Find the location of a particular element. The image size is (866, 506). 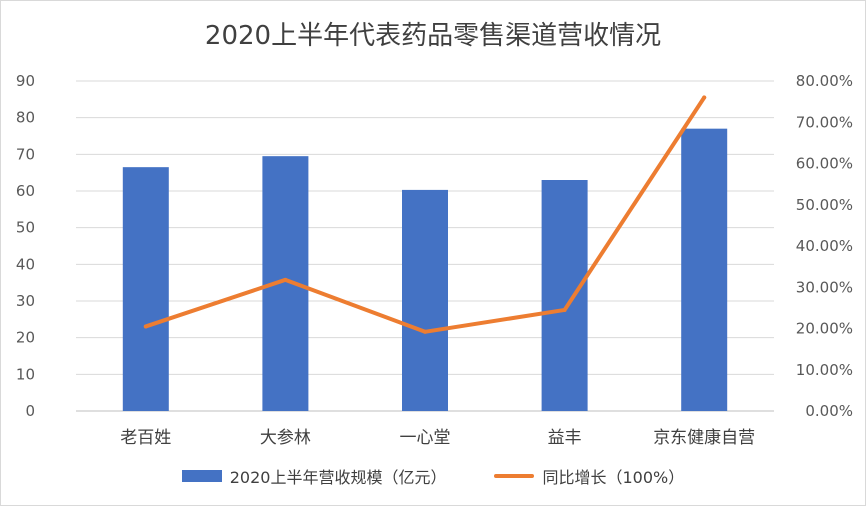

y-left-tick-label: 60 is located at coordinates (25, 191).